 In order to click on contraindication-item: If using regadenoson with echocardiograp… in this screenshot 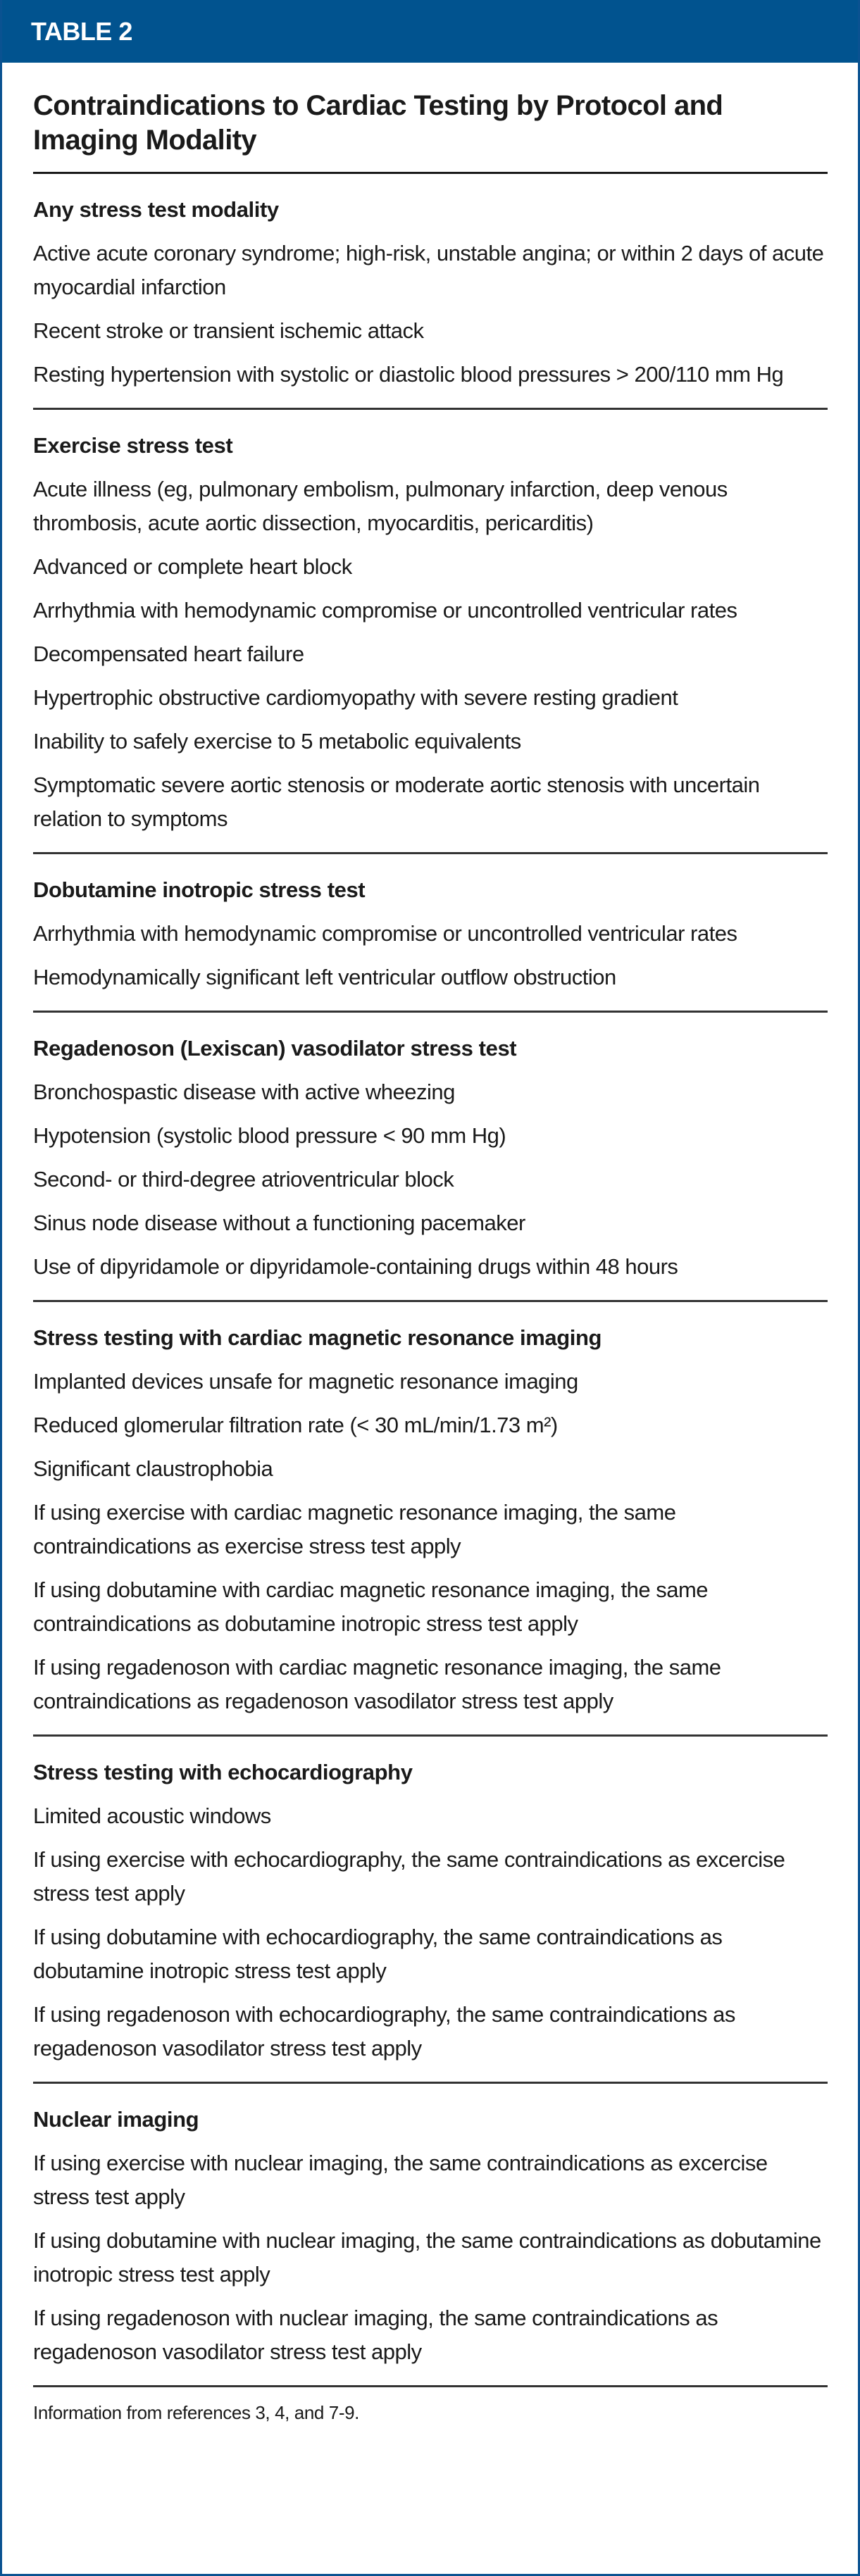, I will do `click(384, 2031)`.